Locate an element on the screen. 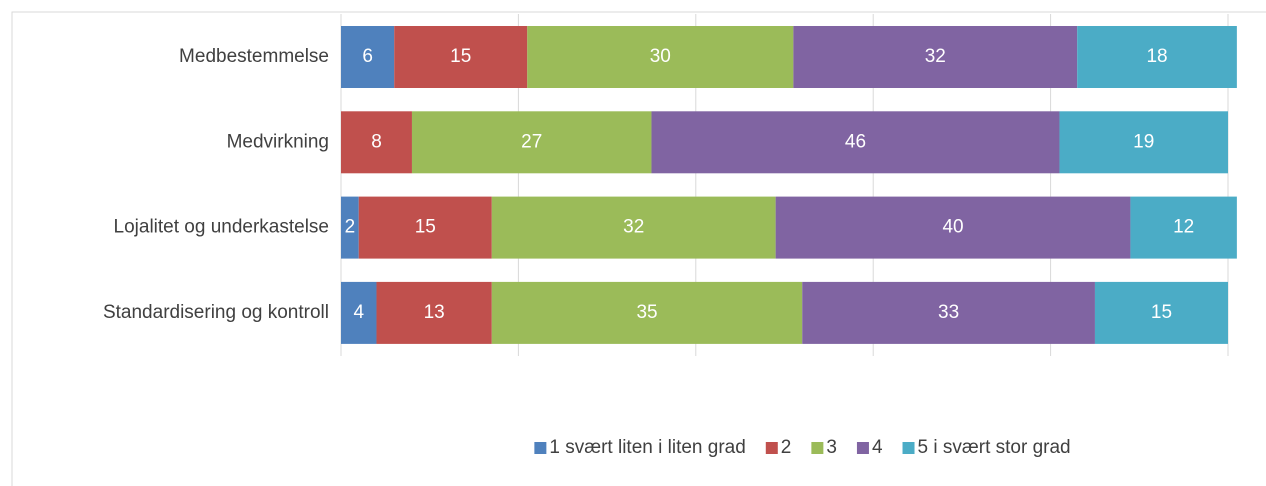  data-label: 8 is located at coordinates (376, 141).